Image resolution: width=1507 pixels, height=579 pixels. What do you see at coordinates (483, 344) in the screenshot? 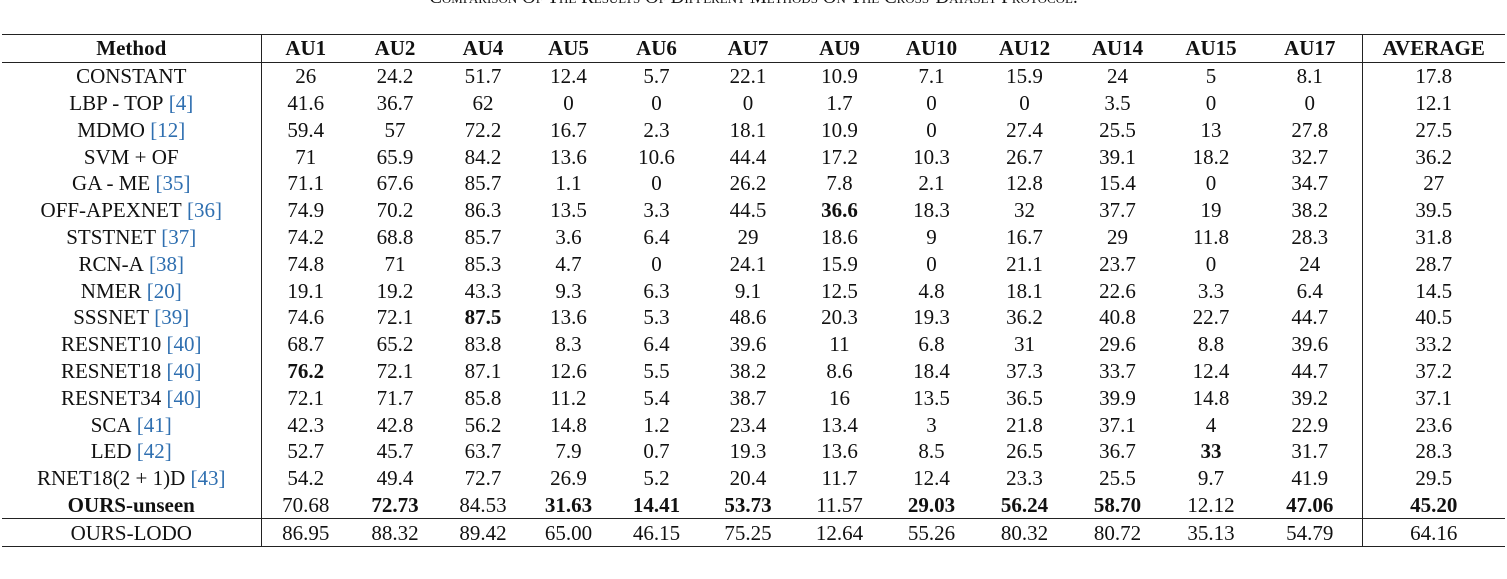
I see `value-cell: 83.8` at bounding box center [483, 344].